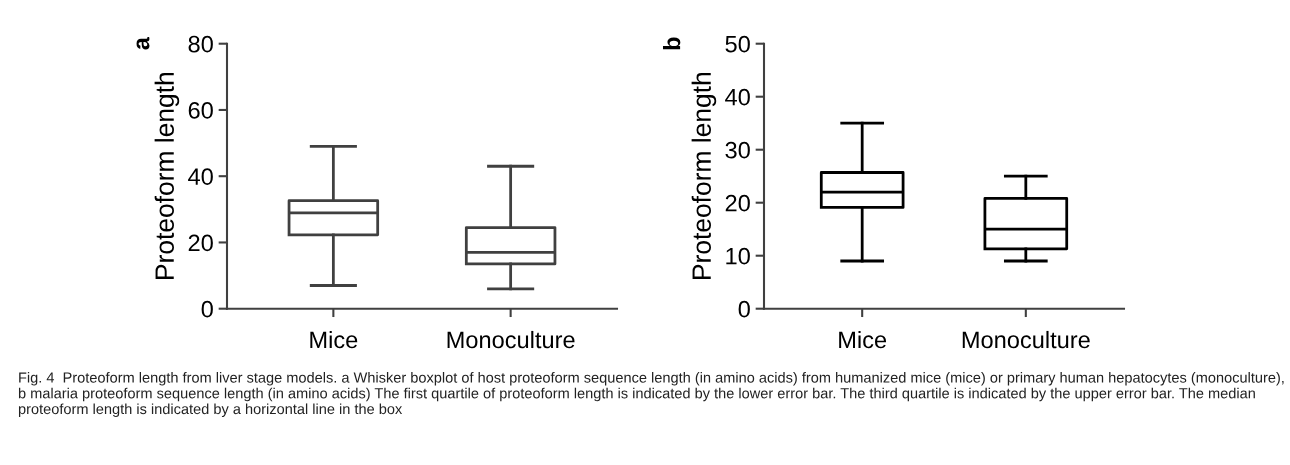 This screenshot has height=465, width=1290. What do you see at coordinates (671, 43) in the screenshot?
I see `text: b` at bounding box center [671, 43].